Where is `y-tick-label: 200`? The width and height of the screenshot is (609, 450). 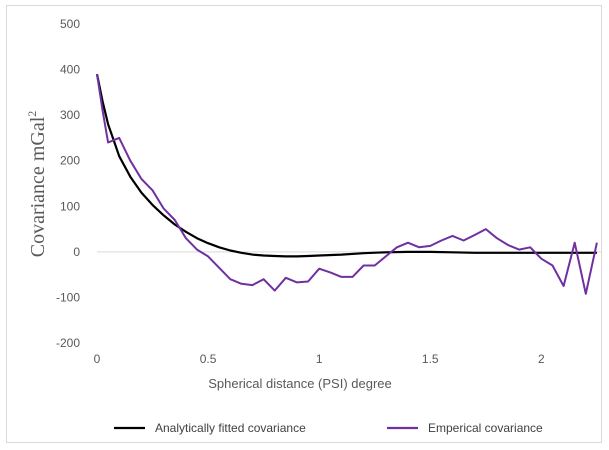
y-tick-label: 200 is located at coordinates (70, 161).